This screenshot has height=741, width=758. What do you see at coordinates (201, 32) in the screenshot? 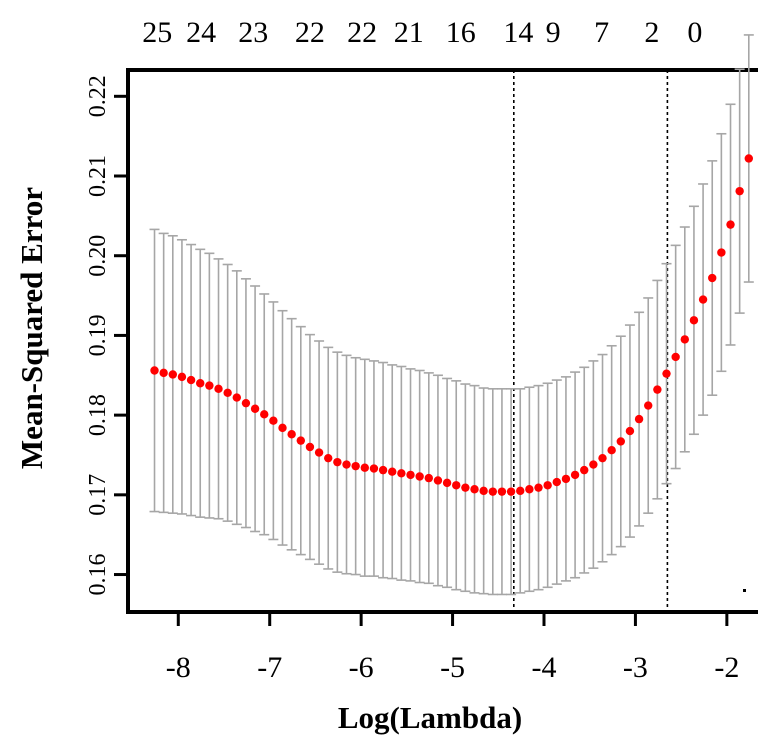
I see `top-axis-label: 24` at bounding box center [201, 32].